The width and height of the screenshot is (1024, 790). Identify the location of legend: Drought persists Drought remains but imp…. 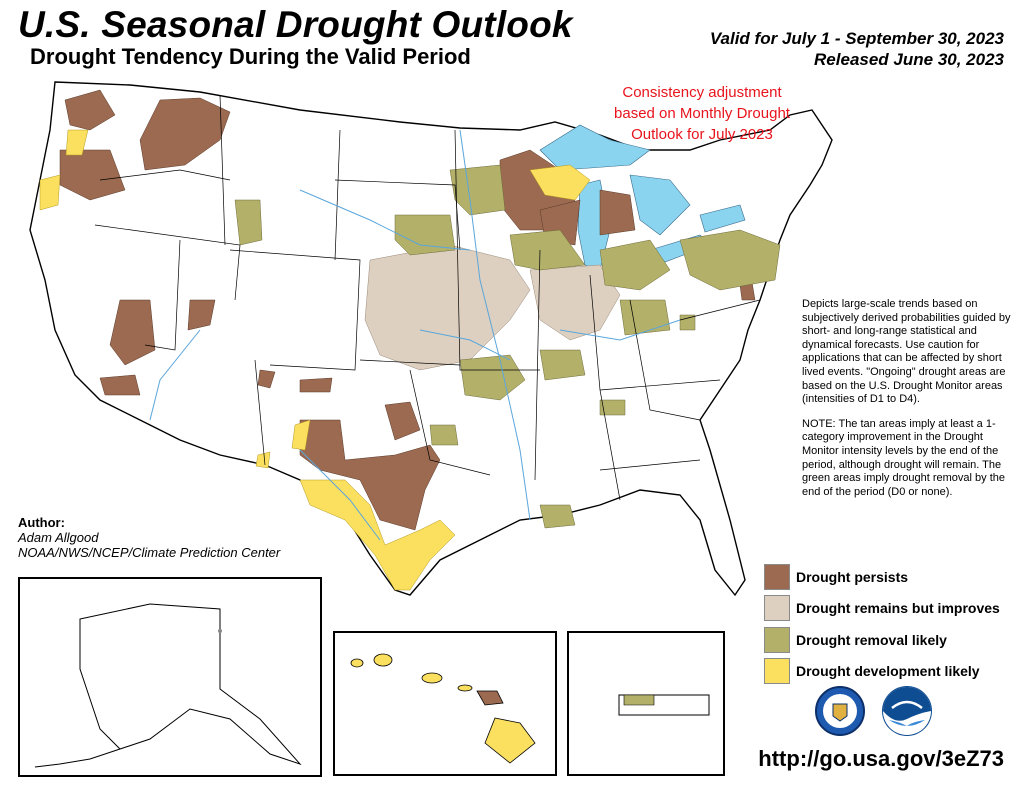
(882, 624).